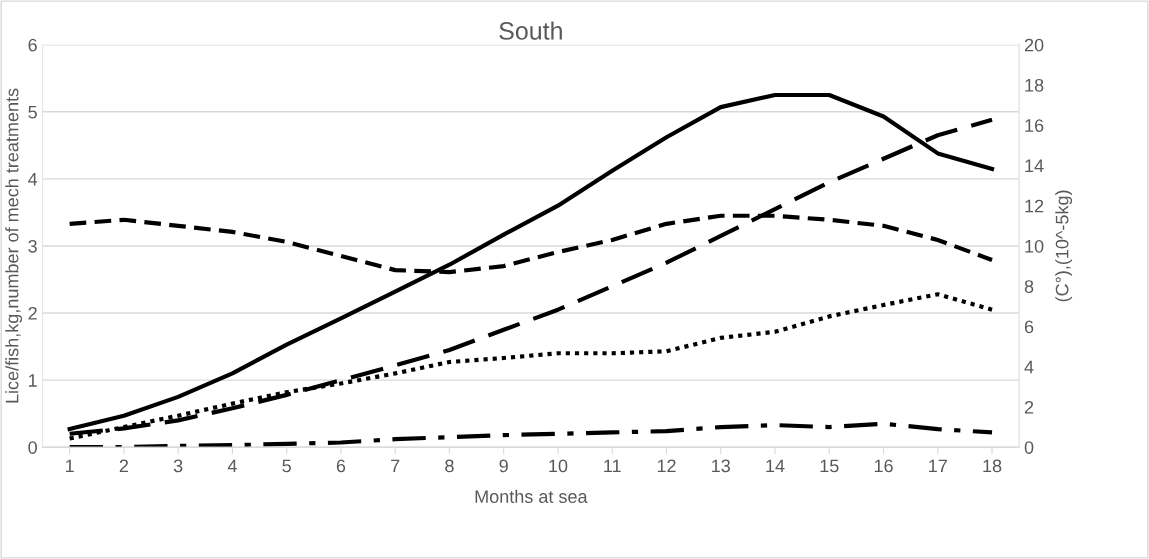 The height and width of the screenshot is (559, 1149). What do you see at coordinates (775, 466) in the screenshot?
I see `x-tick-label: 14` at bounding box center [775, 466].